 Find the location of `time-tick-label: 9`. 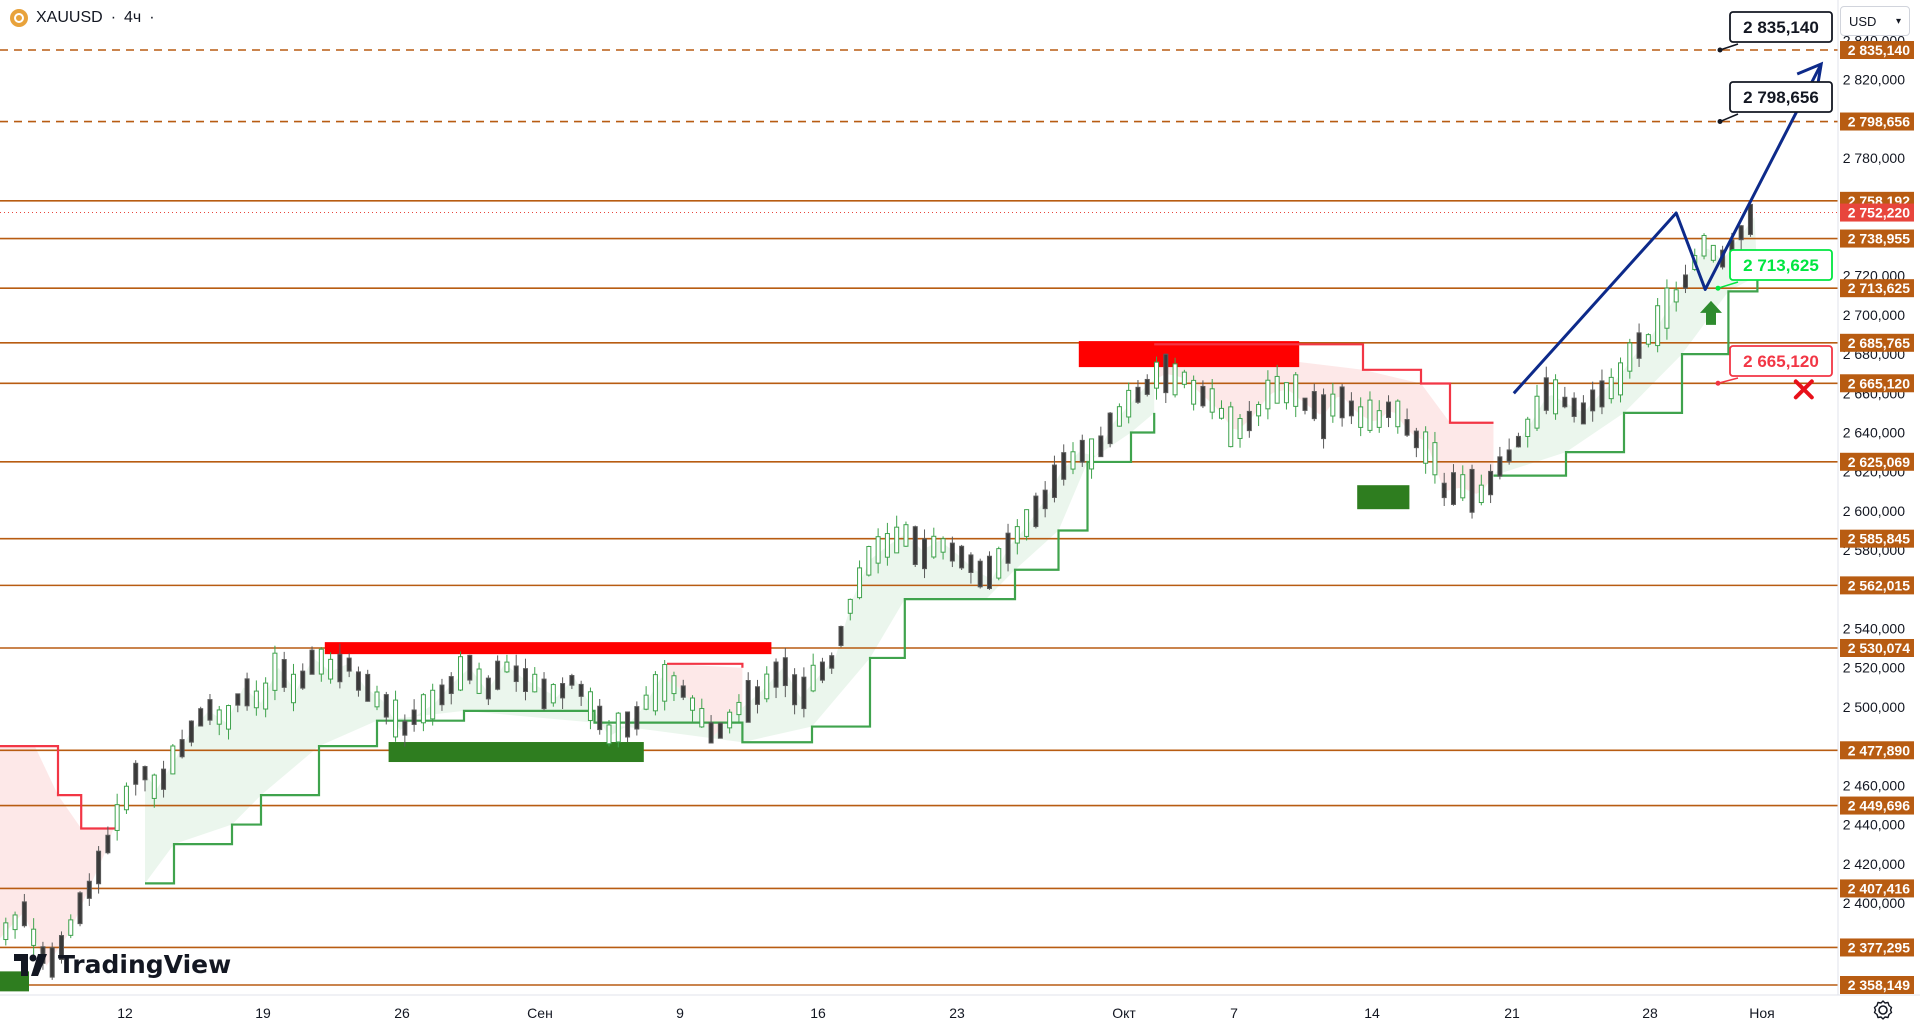

time-tick-label: 9 is located at coordinates (680, 1013).